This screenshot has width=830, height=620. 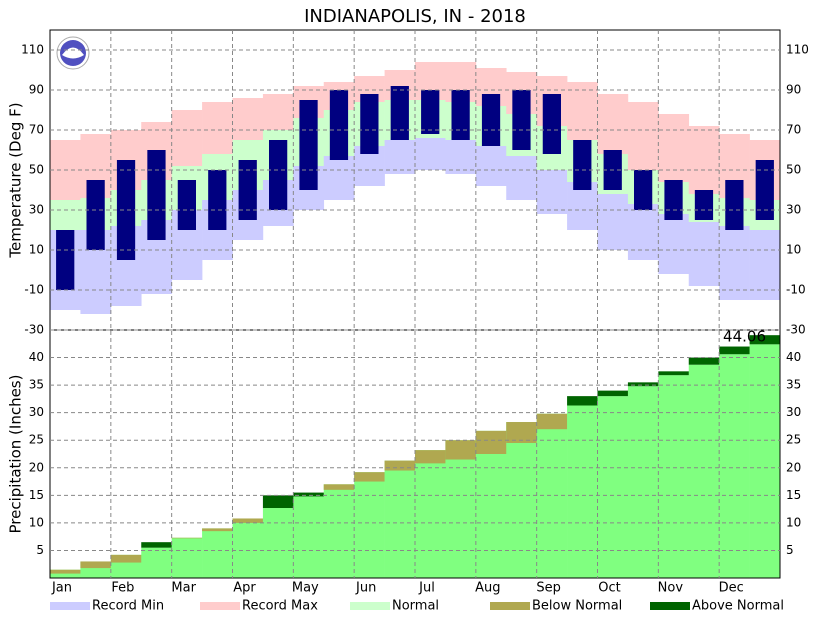 I want to click on legend-label: Record Max, so click(x=280, y=606).